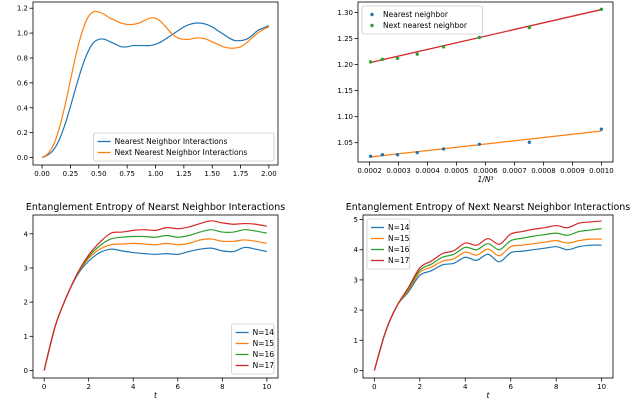  Describe the element at coordinates (572, 171) in the screenshot. I see `x-tick-label: 0.0009` at that location.